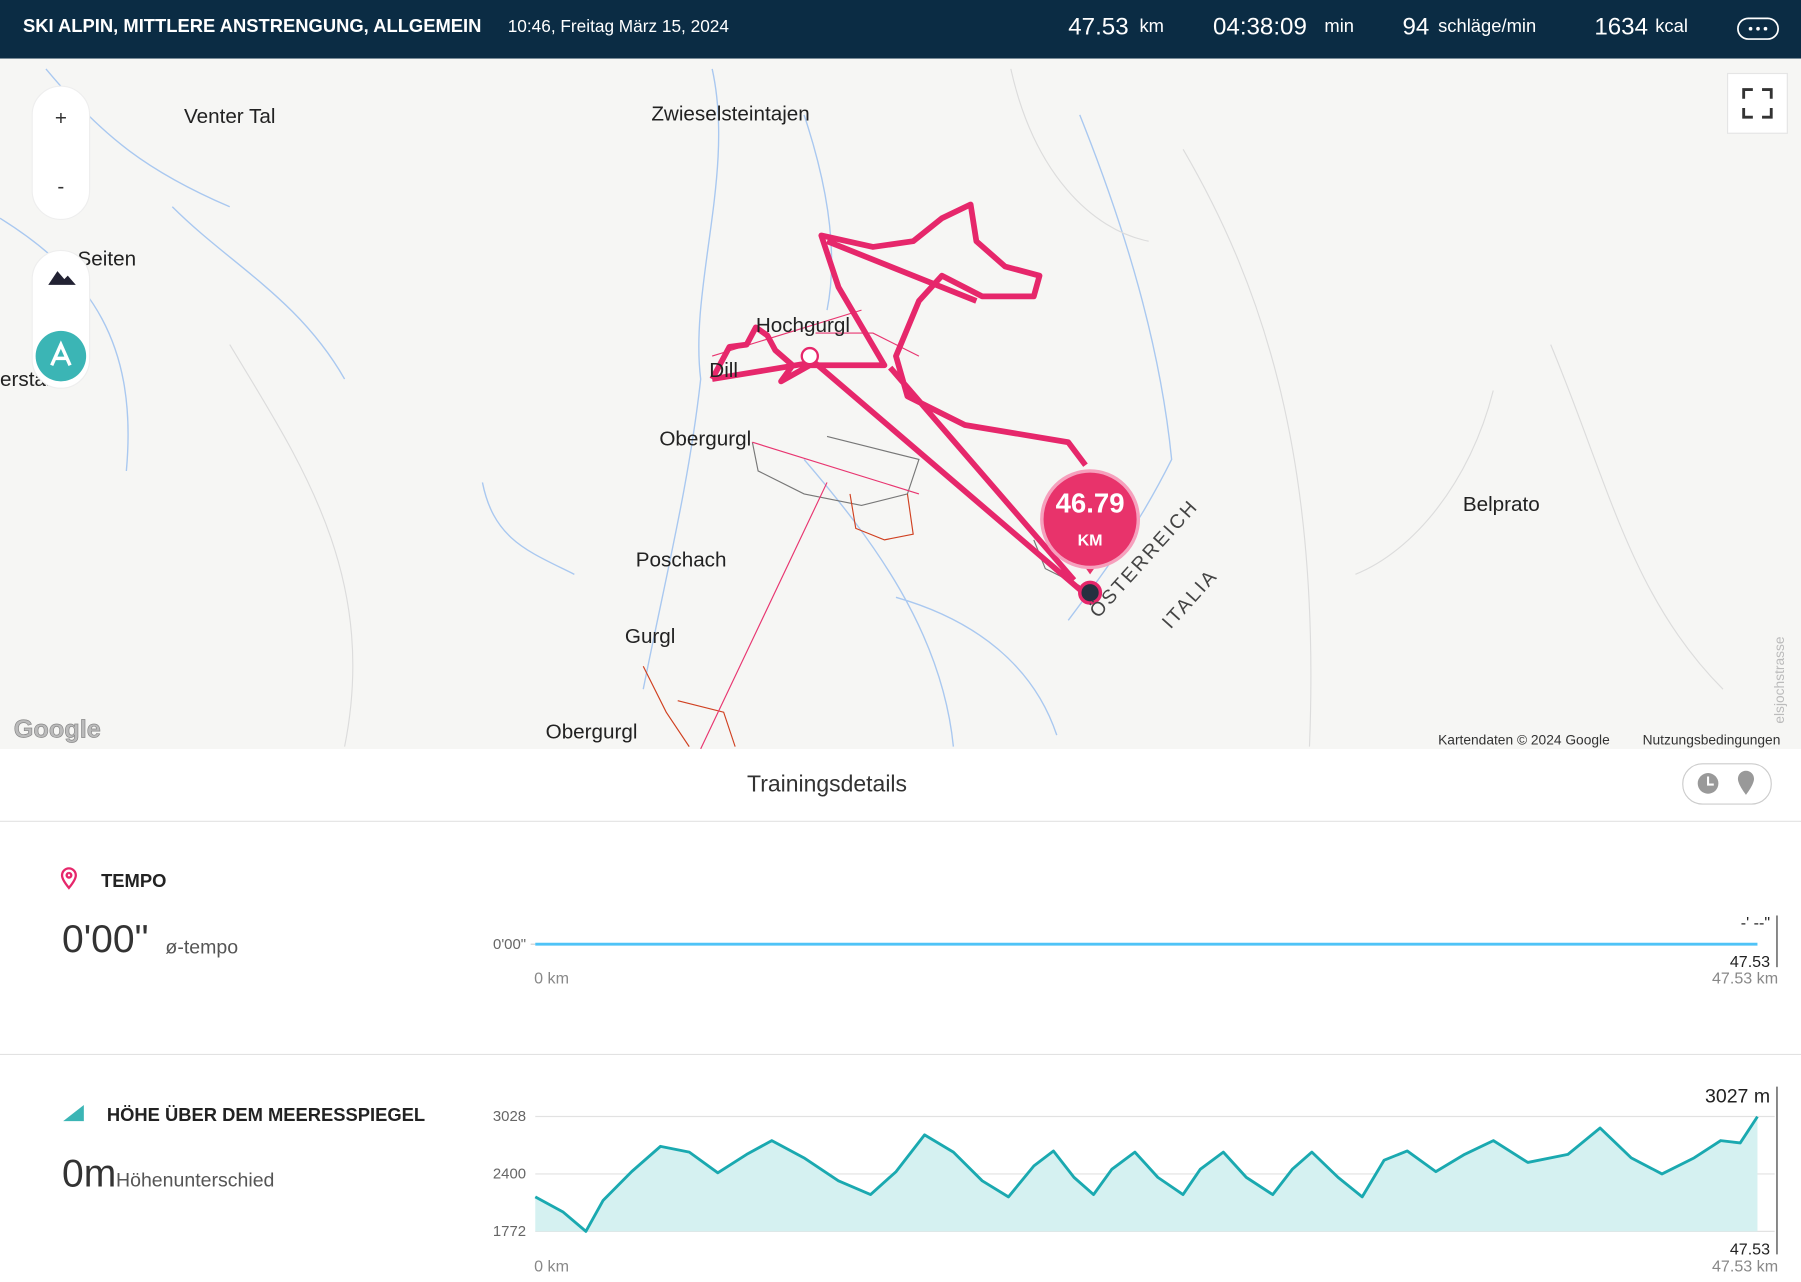 This screenshot has height=1282, width=1801. What do you see at coordinates (1098, 27) in the screenshot?
I see `stat-value: 47.53` at bounding box center [1098, 27].